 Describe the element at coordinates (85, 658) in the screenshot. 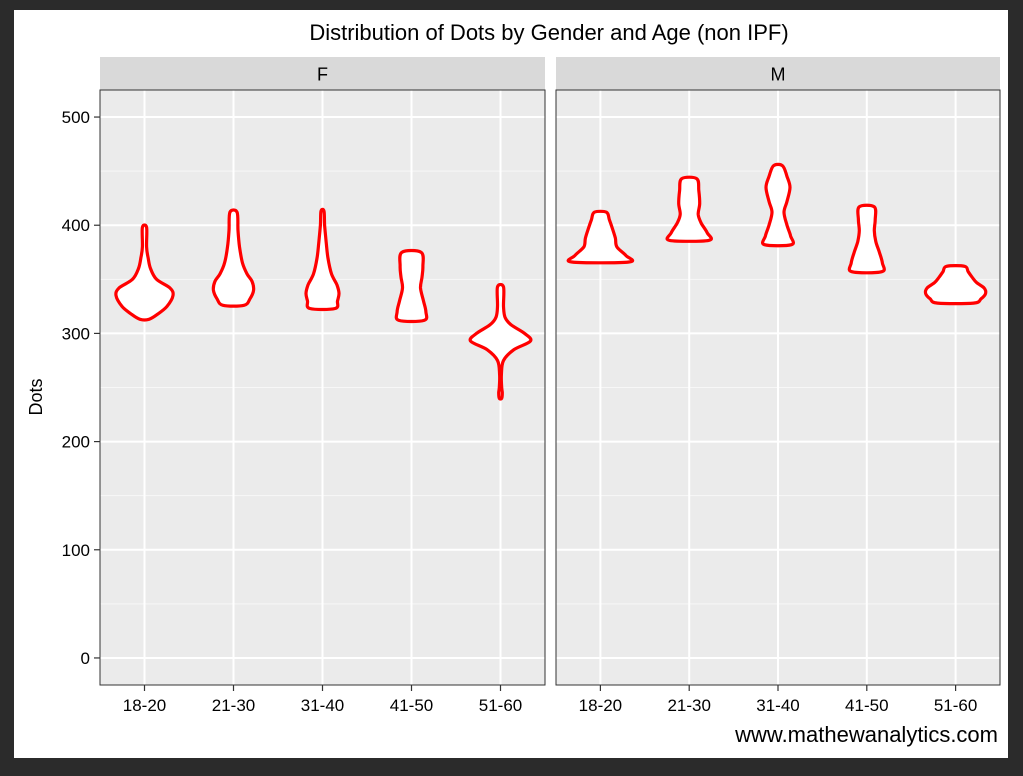

I see `y-tick-label: 0` at that location.